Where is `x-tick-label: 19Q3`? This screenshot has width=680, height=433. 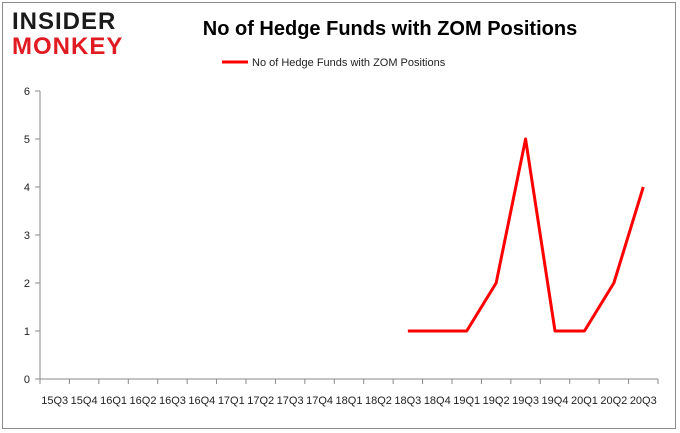
x-tick-label: 19Q3 is located at coordinates (525, 401).